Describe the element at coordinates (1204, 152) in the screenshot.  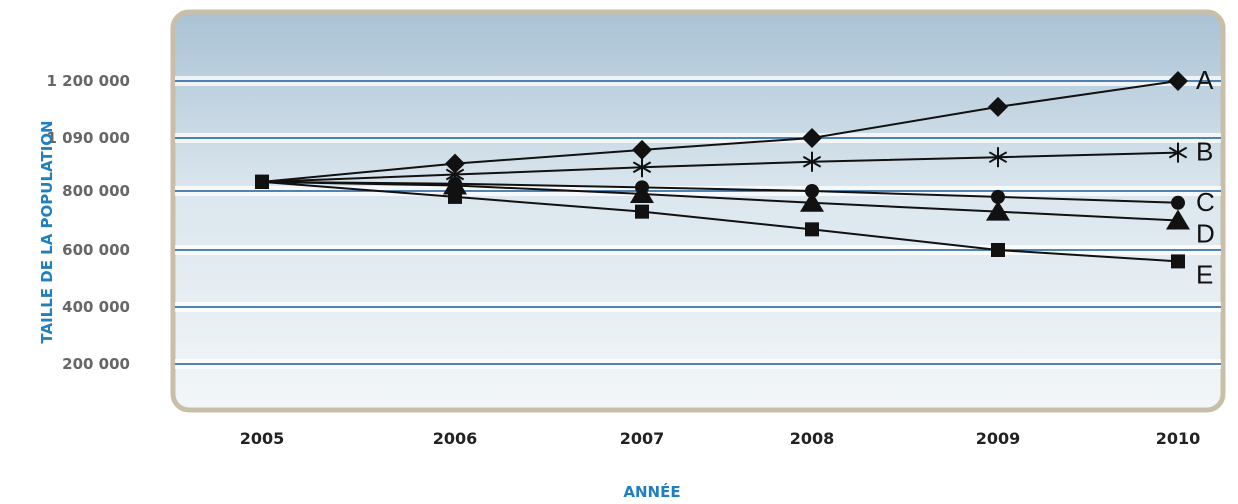
I see `series-label-b: B` at that location.